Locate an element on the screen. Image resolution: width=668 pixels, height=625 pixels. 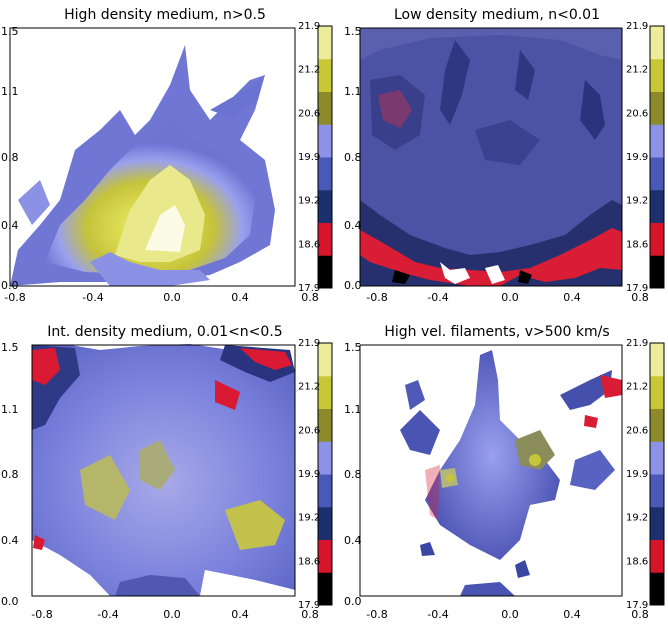
heatmap-image is located at coordinates (511, 473).